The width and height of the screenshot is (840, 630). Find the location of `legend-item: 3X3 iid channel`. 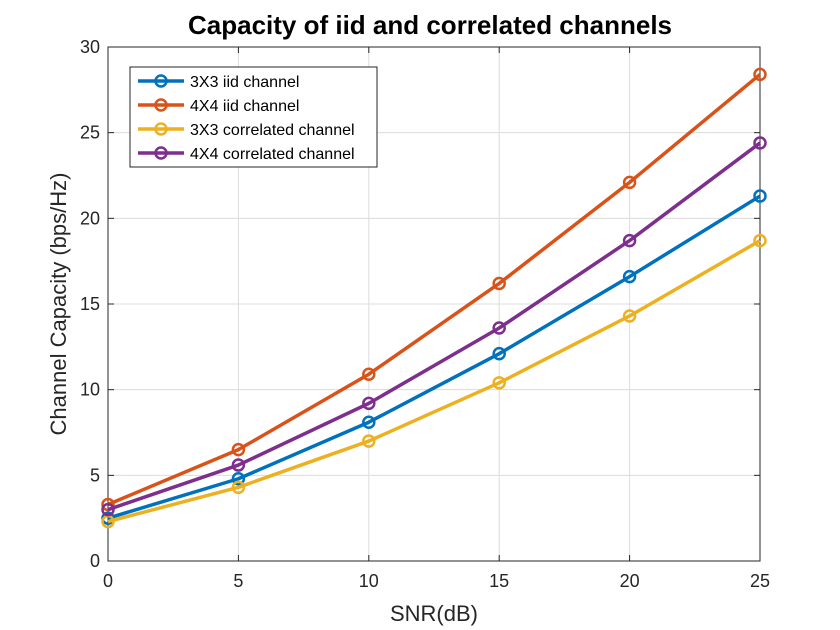

legend-item: 3X3 iid channel is located at coordinates (218, 82).